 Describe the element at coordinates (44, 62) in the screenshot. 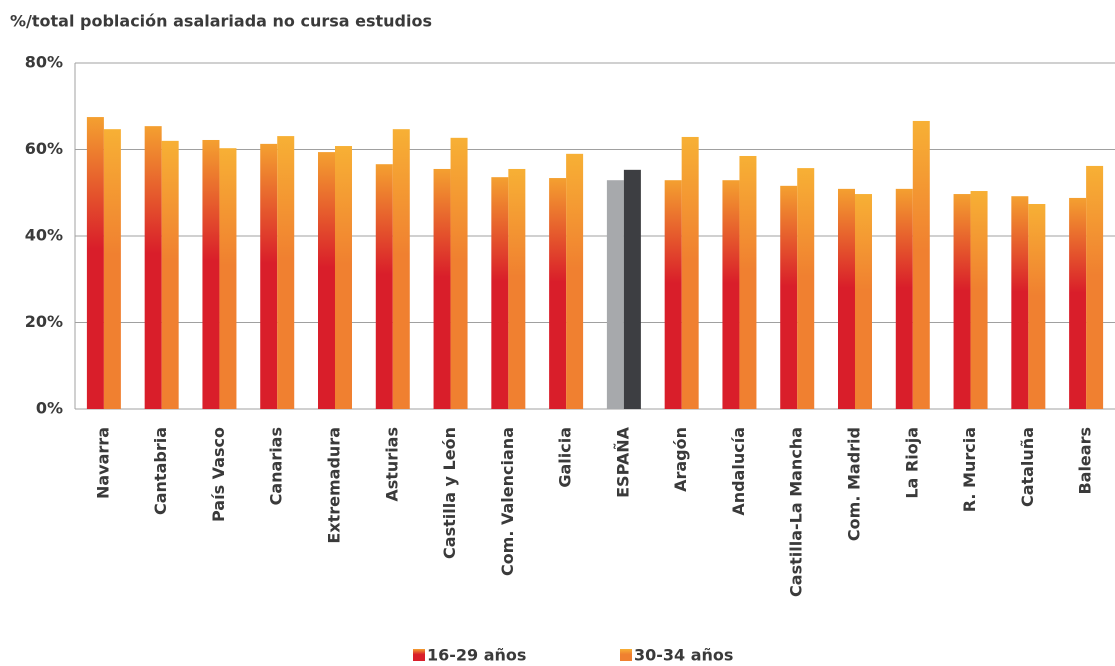

I see `y-tick-label: 80%` at that location.